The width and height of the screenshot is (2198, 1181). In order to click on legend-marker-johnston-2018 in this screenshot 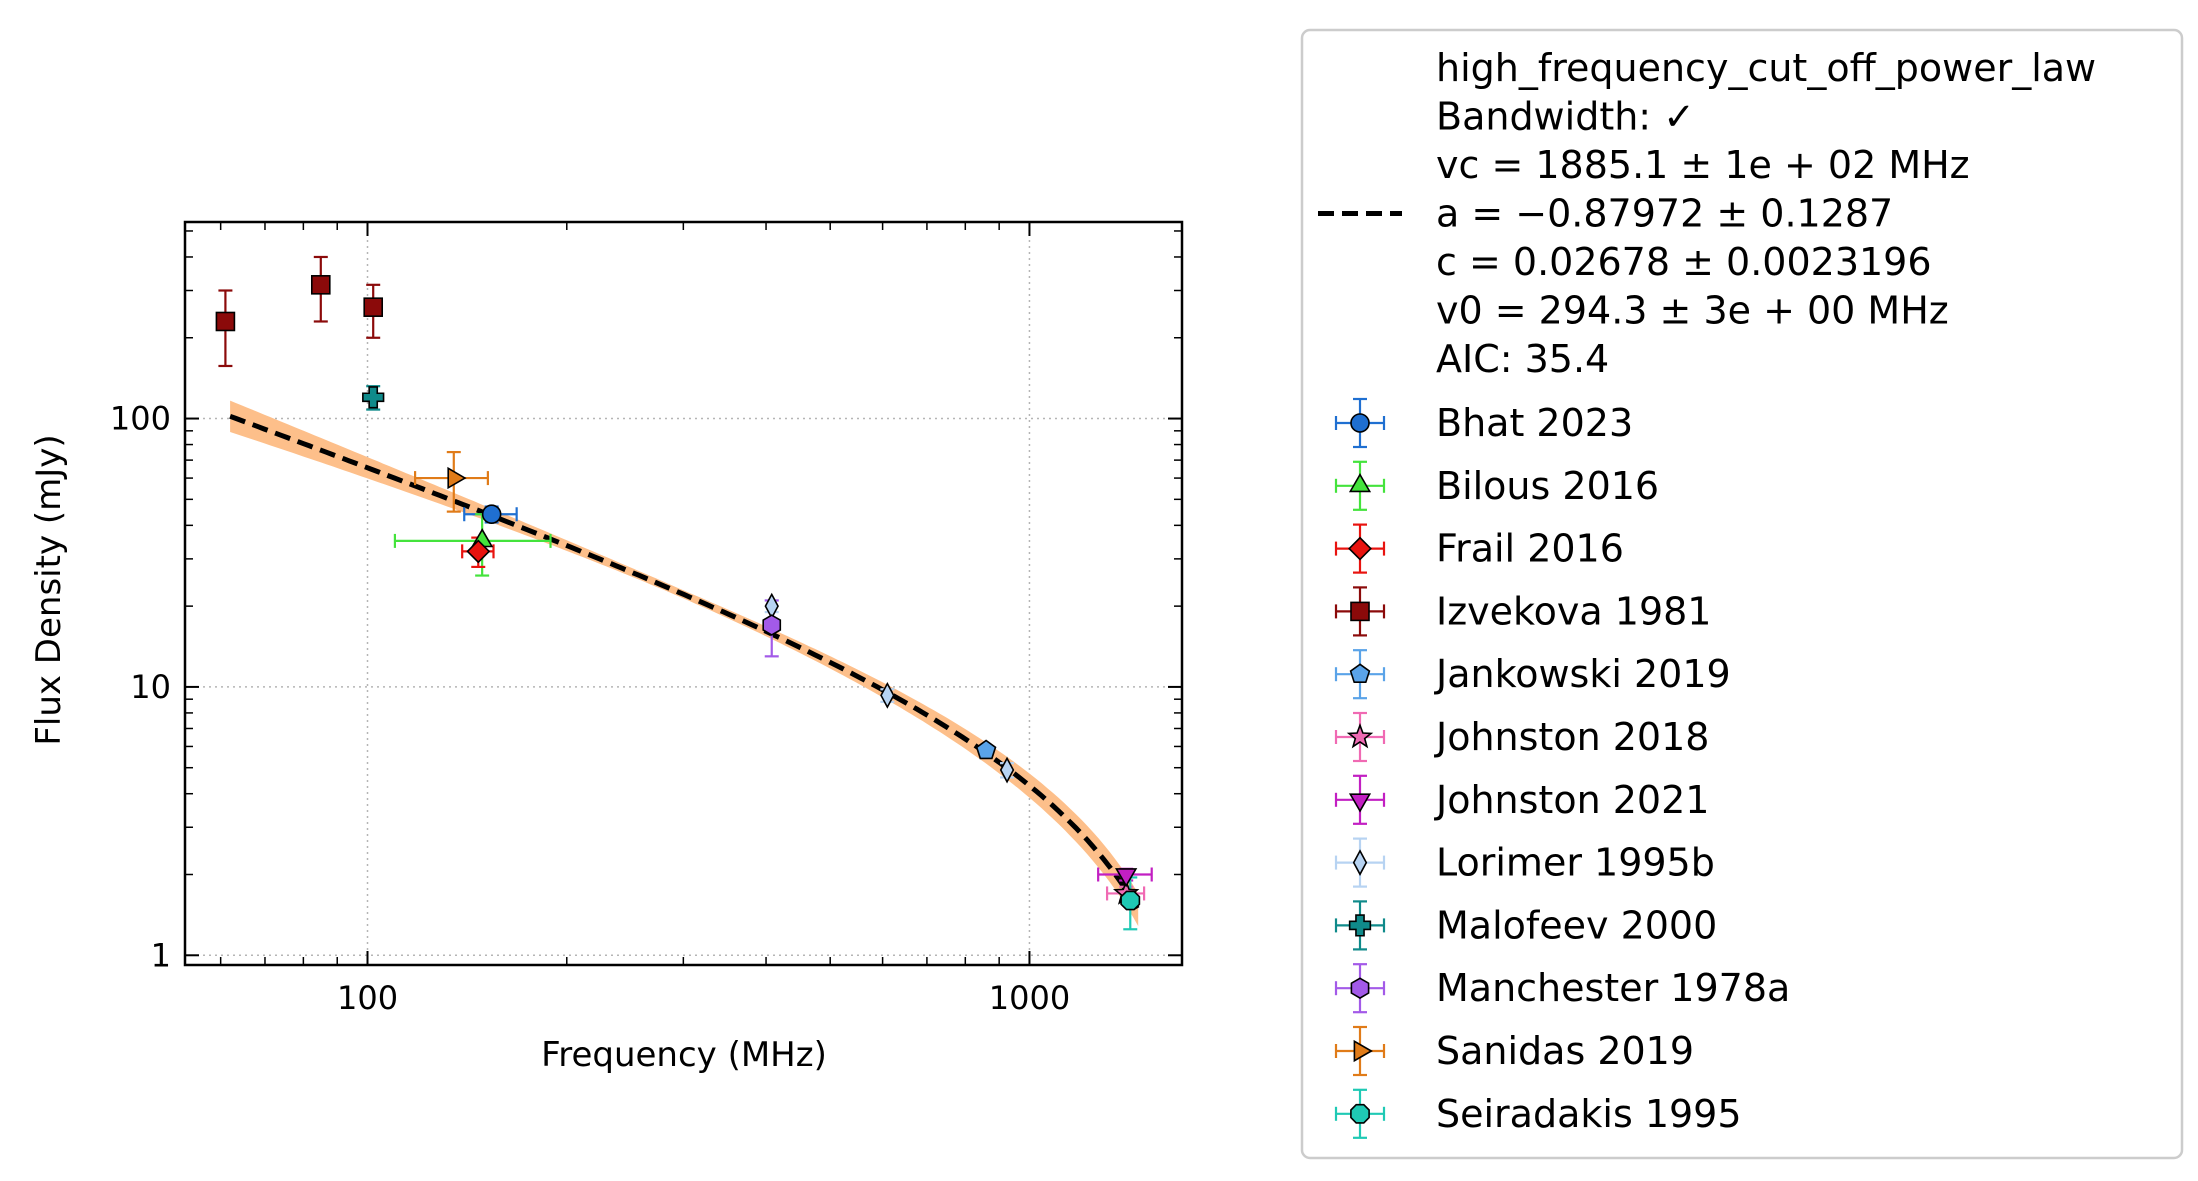, I will do `click(1360, 736)`.